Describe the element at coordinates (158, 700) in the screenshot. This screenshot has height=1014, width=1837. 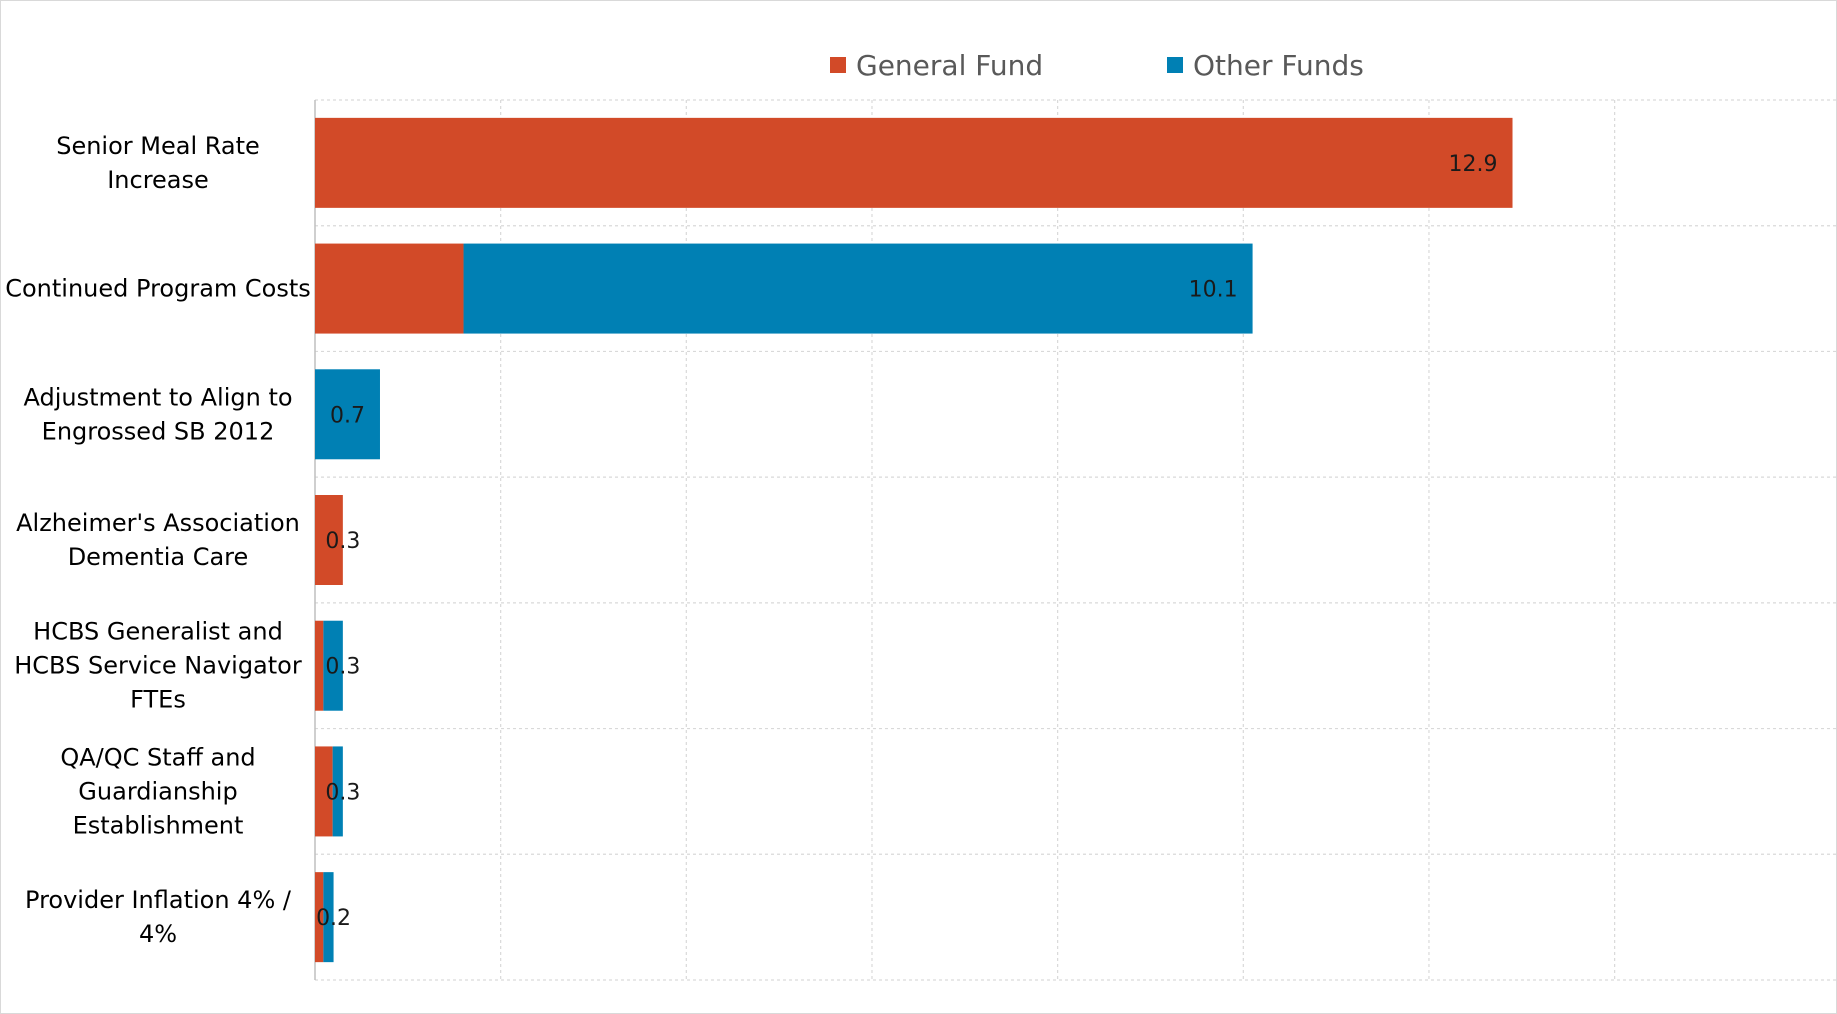
I see `category-label-line: FTEs` at that location.